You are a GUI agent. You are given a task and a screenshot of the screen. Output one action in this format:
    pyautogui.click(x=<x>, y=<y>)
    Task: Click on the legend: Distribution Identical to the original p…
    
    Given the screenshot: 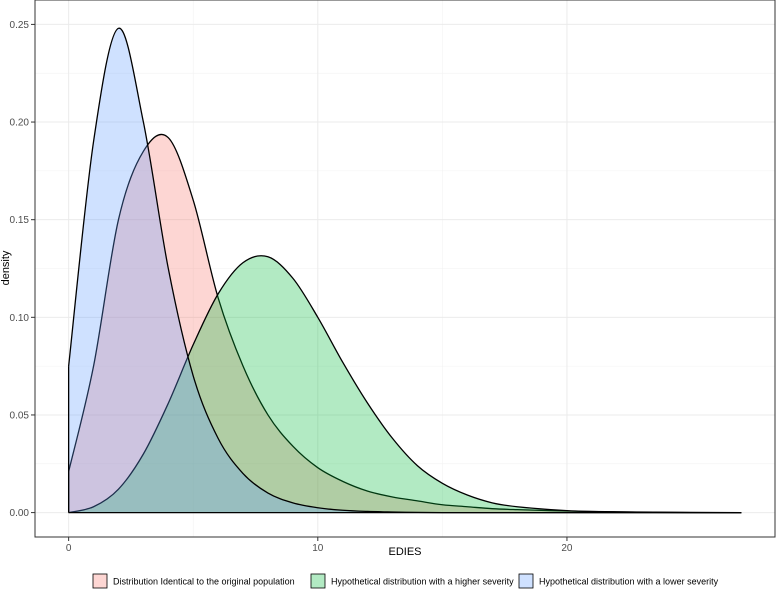 What is the action you would take?
    pyautogui.click(x=405, y=581)
    